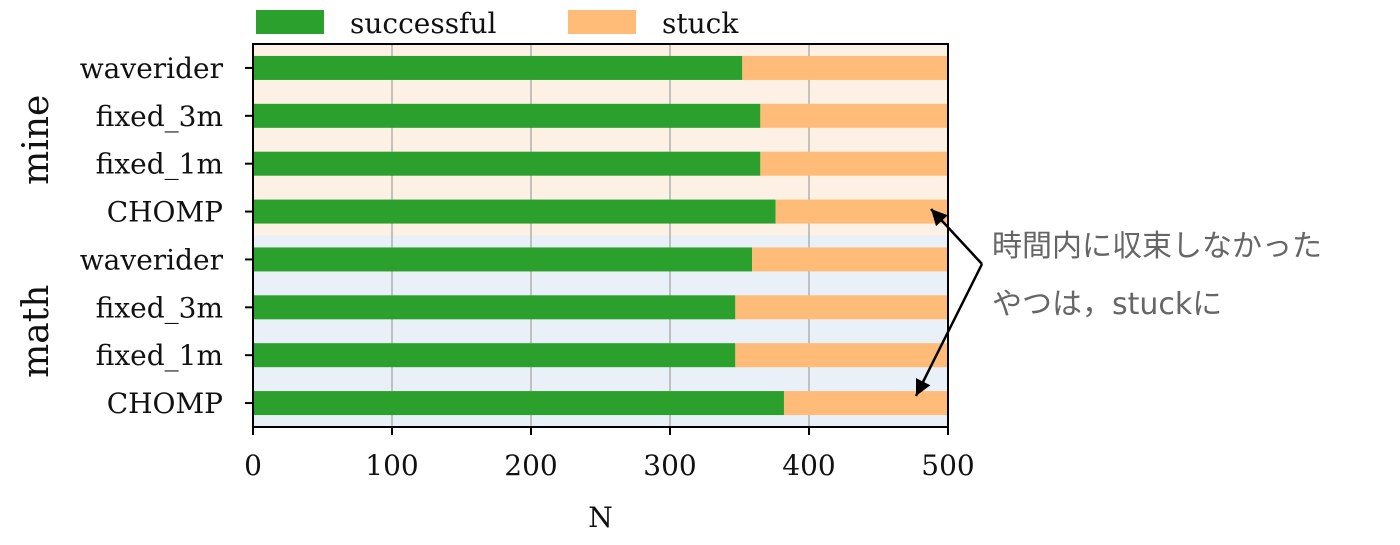 Image resolution: width=1400 pixels, height=545 pixels. Describe the element at coordinates (165, 403) in the screenshot. I see `y-tick-label-math-CHOMP: CHOMP` at that location.